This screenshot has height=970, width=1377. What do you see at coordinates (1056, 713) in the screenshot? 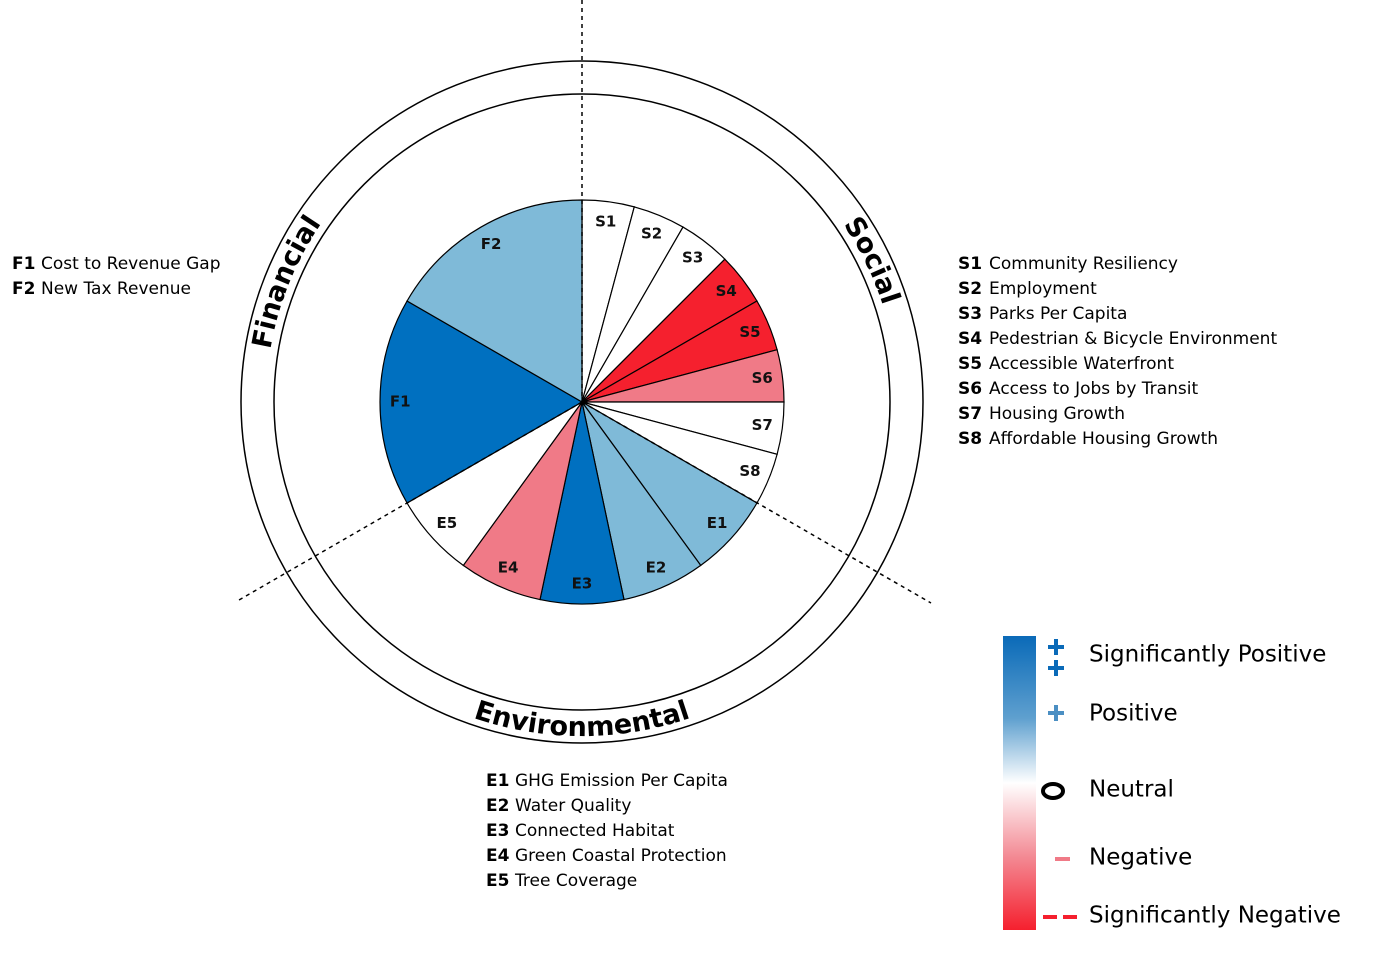
I see `plus-icon` at bounding box center [1056, 713].